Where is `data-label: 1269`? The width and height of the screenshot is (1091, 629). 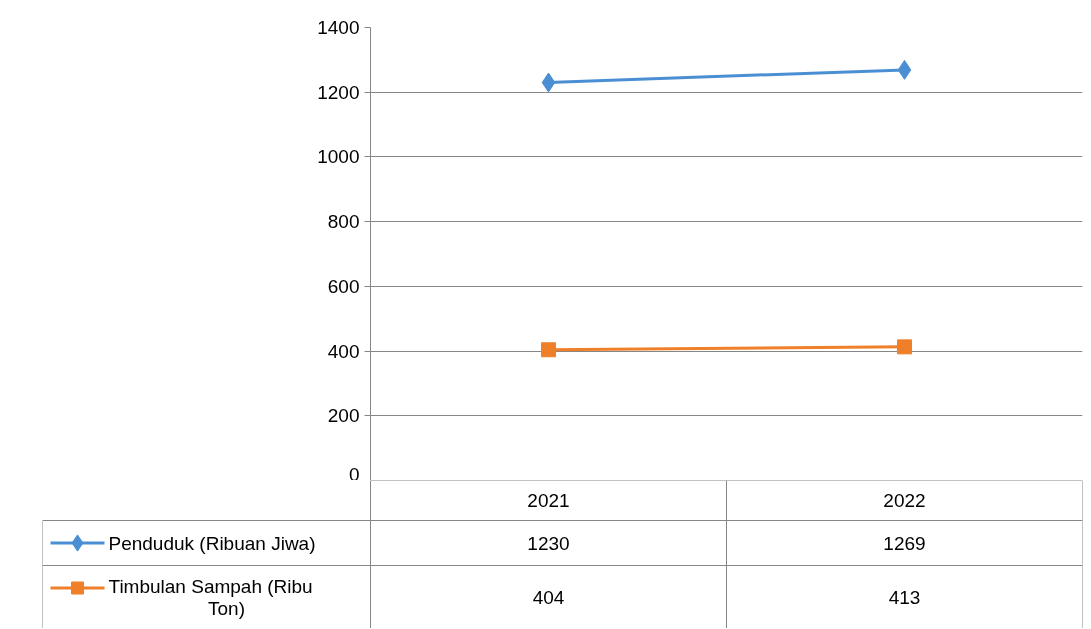
data-label: 1269 is located at coordinates (904, 543).